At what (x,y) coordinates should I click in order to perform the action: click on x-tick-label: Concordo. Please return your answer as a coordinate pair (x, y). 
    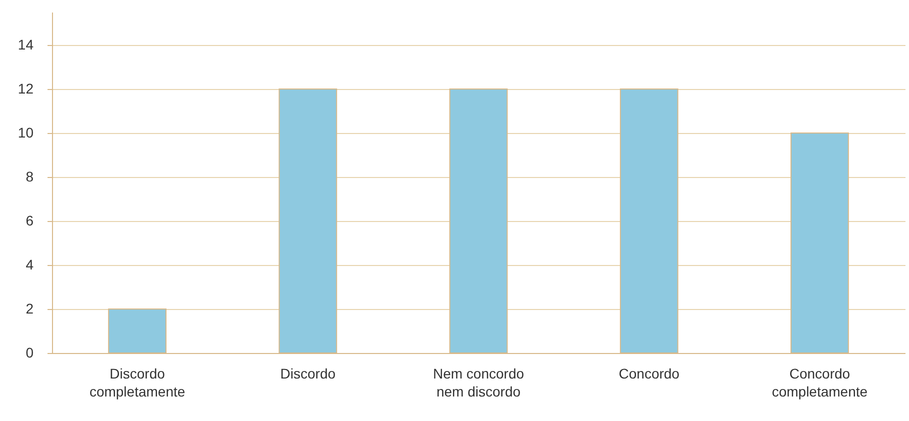
    Looking at the image, I should click on (649, 374).